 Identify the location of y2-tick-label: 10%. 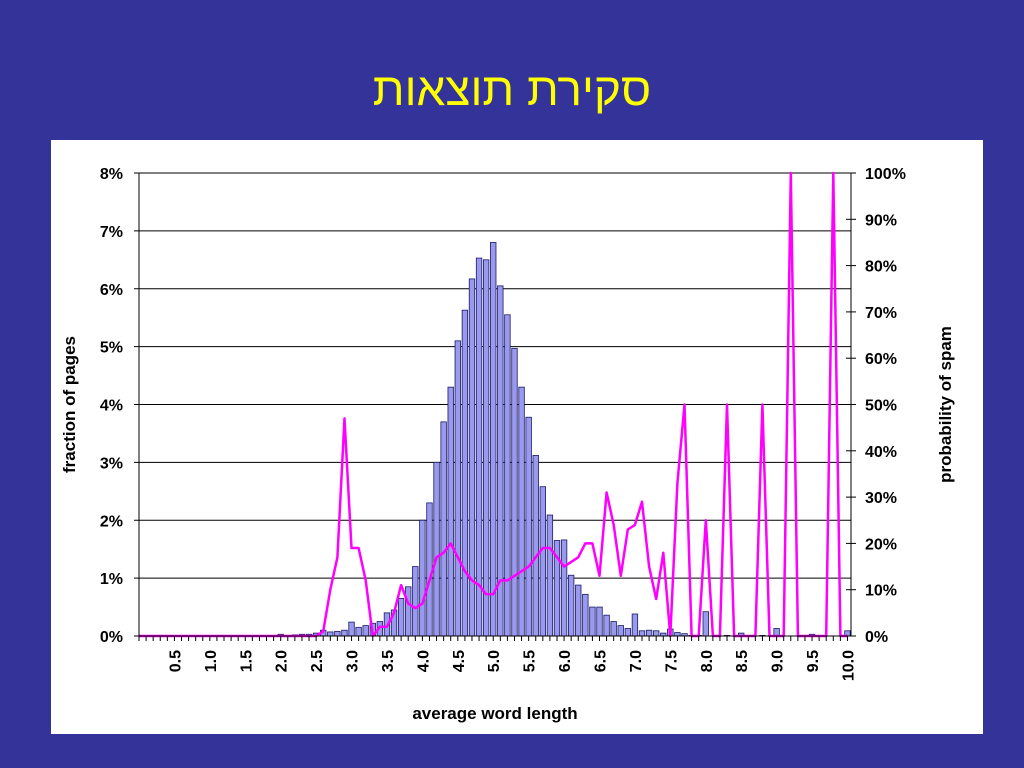
(881, 591).